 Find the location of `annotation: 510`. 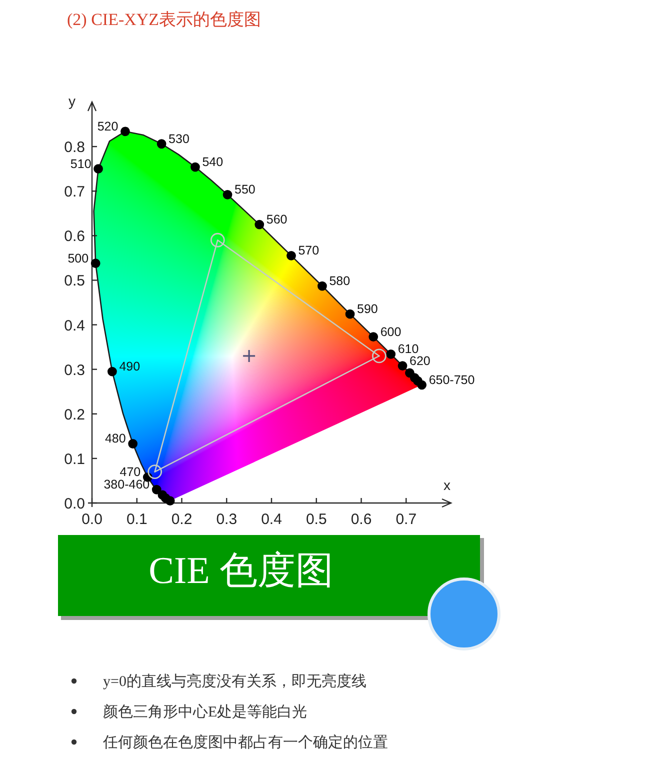

annotation: 510 is located at coordinates (81, 163).